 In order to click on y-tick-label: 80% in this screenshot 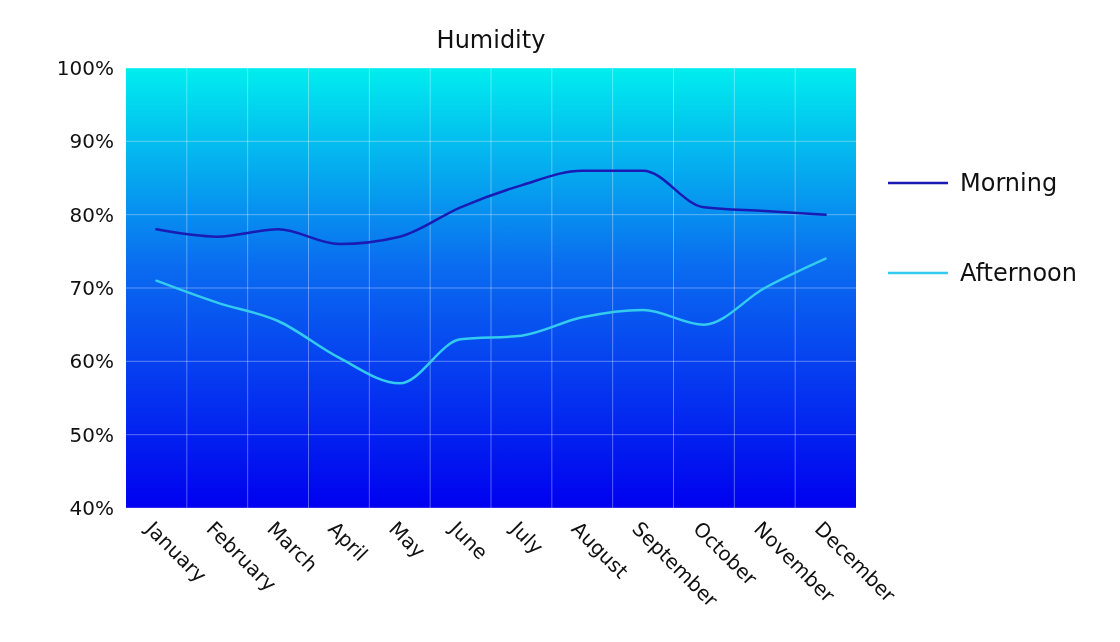, I will do `click(91, 214)`.